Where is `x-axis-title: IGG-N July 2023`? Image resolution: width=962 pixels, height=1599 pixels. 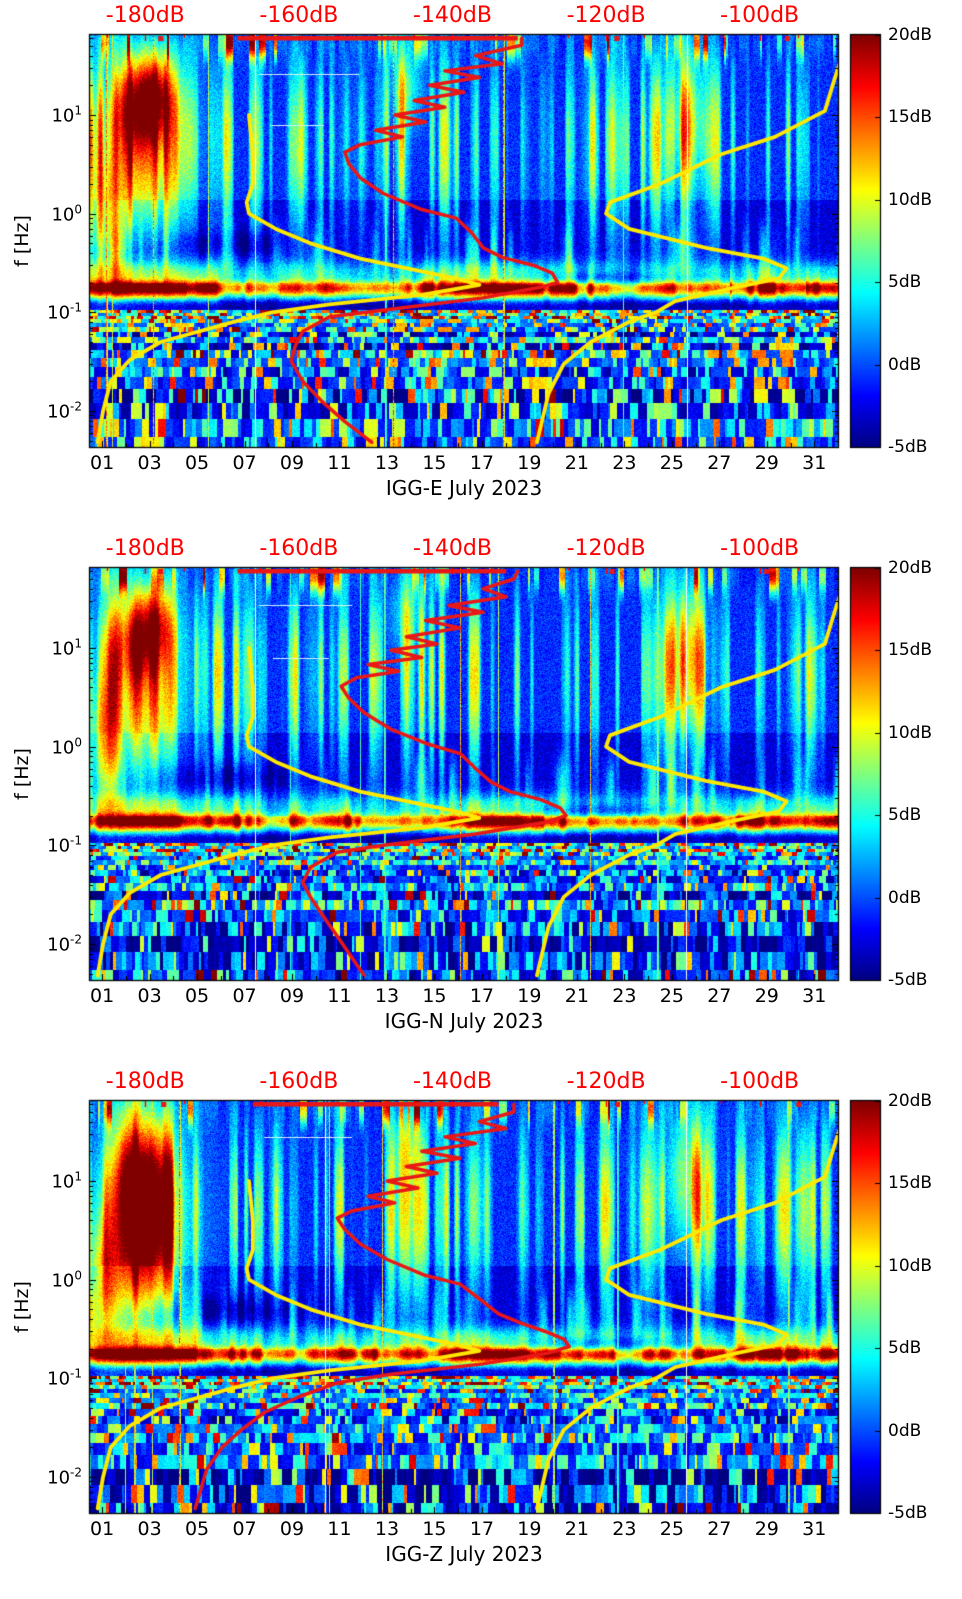 x-axis-title: IGG-N July 2023 is located at coordinates (464, 1021).